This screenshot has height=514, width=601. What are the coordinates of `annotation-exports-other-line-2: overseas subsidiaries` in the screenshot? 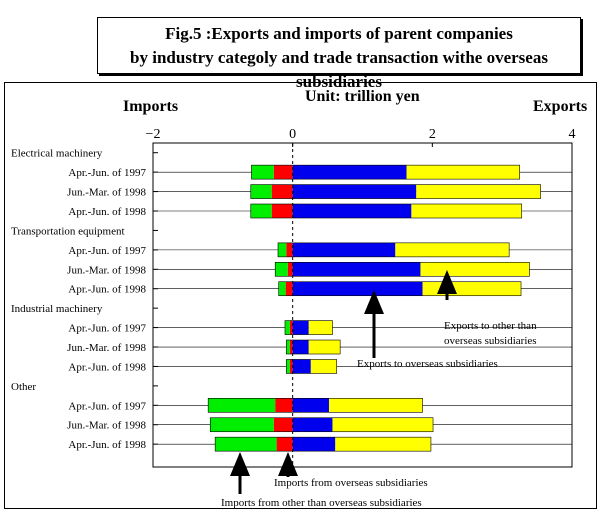 It's located at (490, 341).